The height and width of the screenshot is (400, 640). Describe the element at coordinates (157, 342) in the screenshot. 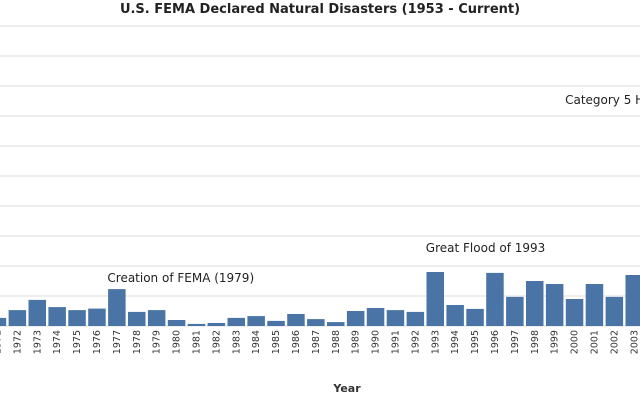

I see `x-tick-label: 1979` at that location.